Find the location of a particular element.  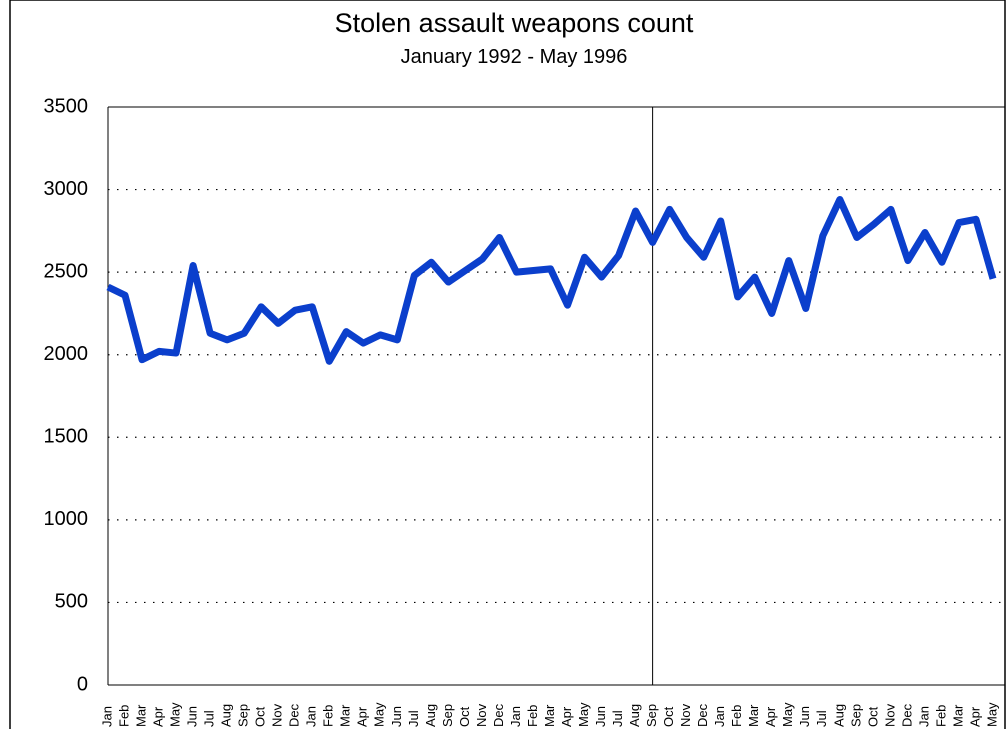

y-tick-label: 3000 is located at coordinates (66, 189).